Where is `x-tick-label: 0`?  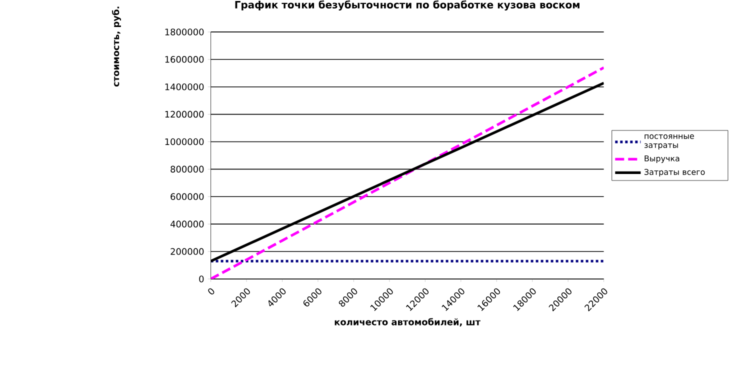
x-tick-label: 0 is located at coordinates (211, 291).